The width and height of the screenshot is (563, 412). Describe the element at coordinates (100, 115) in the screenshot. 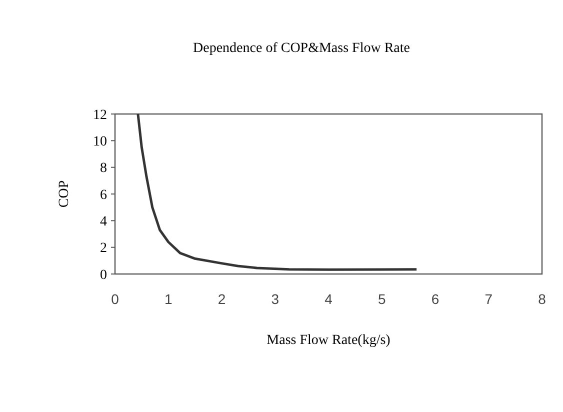

I see `y-tick-label: 12` at that location.